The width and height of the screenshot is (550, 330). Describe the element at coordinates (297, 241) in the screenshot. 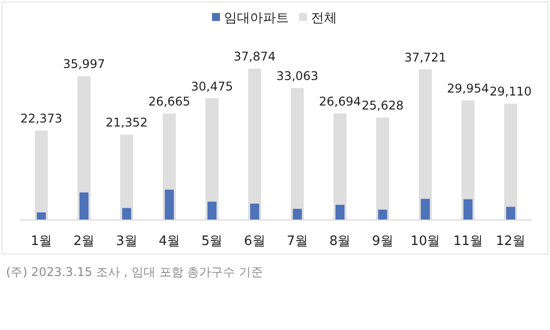

I see `x-tick-label: 7월` at that location.